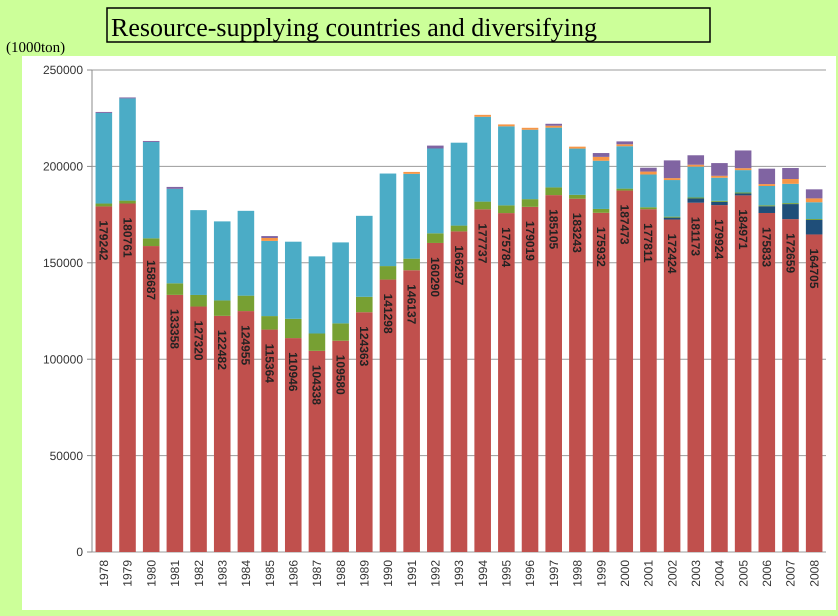 The image size is (838, 616). What do you see at coordinates (127, 573) in the screenshot?
I see `x-tick-label: 1979` at bounding box center [127, 573].